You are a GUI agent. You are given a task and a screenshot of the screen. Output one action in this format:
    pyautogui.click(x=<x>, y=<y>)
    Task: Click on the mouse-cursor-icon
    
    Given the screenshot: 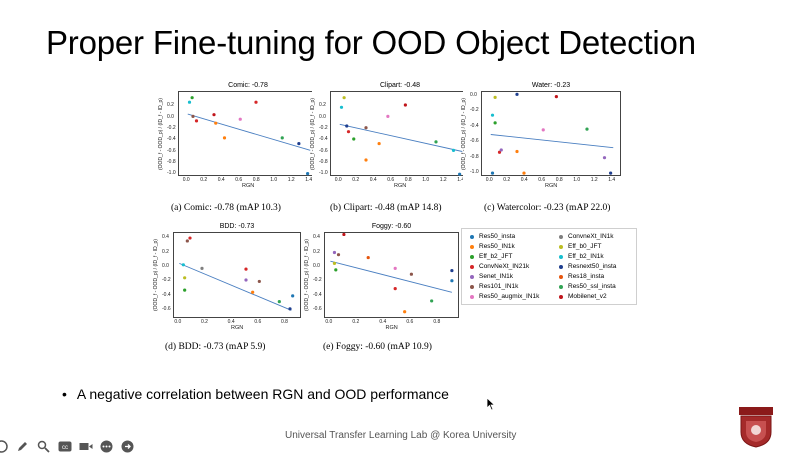 What is the action you would take?
    pyautogui.click(x=491, y=404)
    